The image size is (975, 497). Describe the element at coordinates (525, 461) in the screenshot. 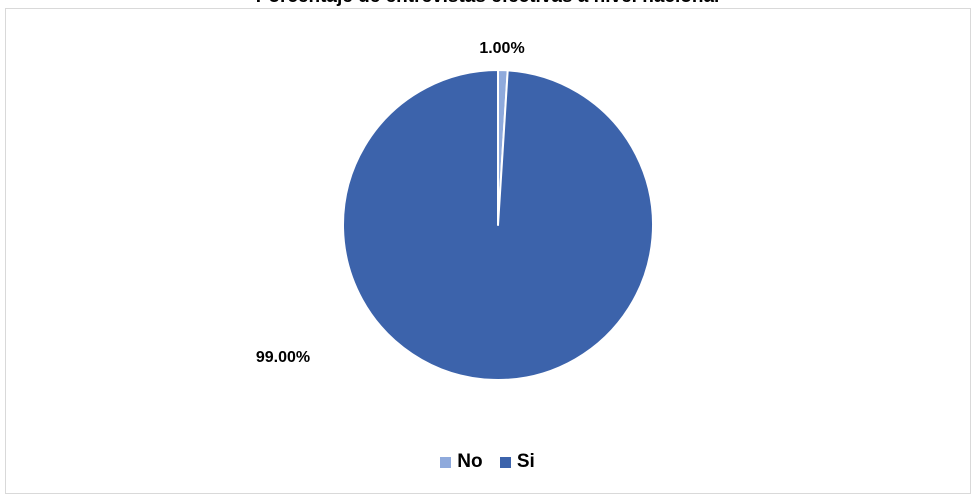

I see `legend-label-si: Si` at that location.